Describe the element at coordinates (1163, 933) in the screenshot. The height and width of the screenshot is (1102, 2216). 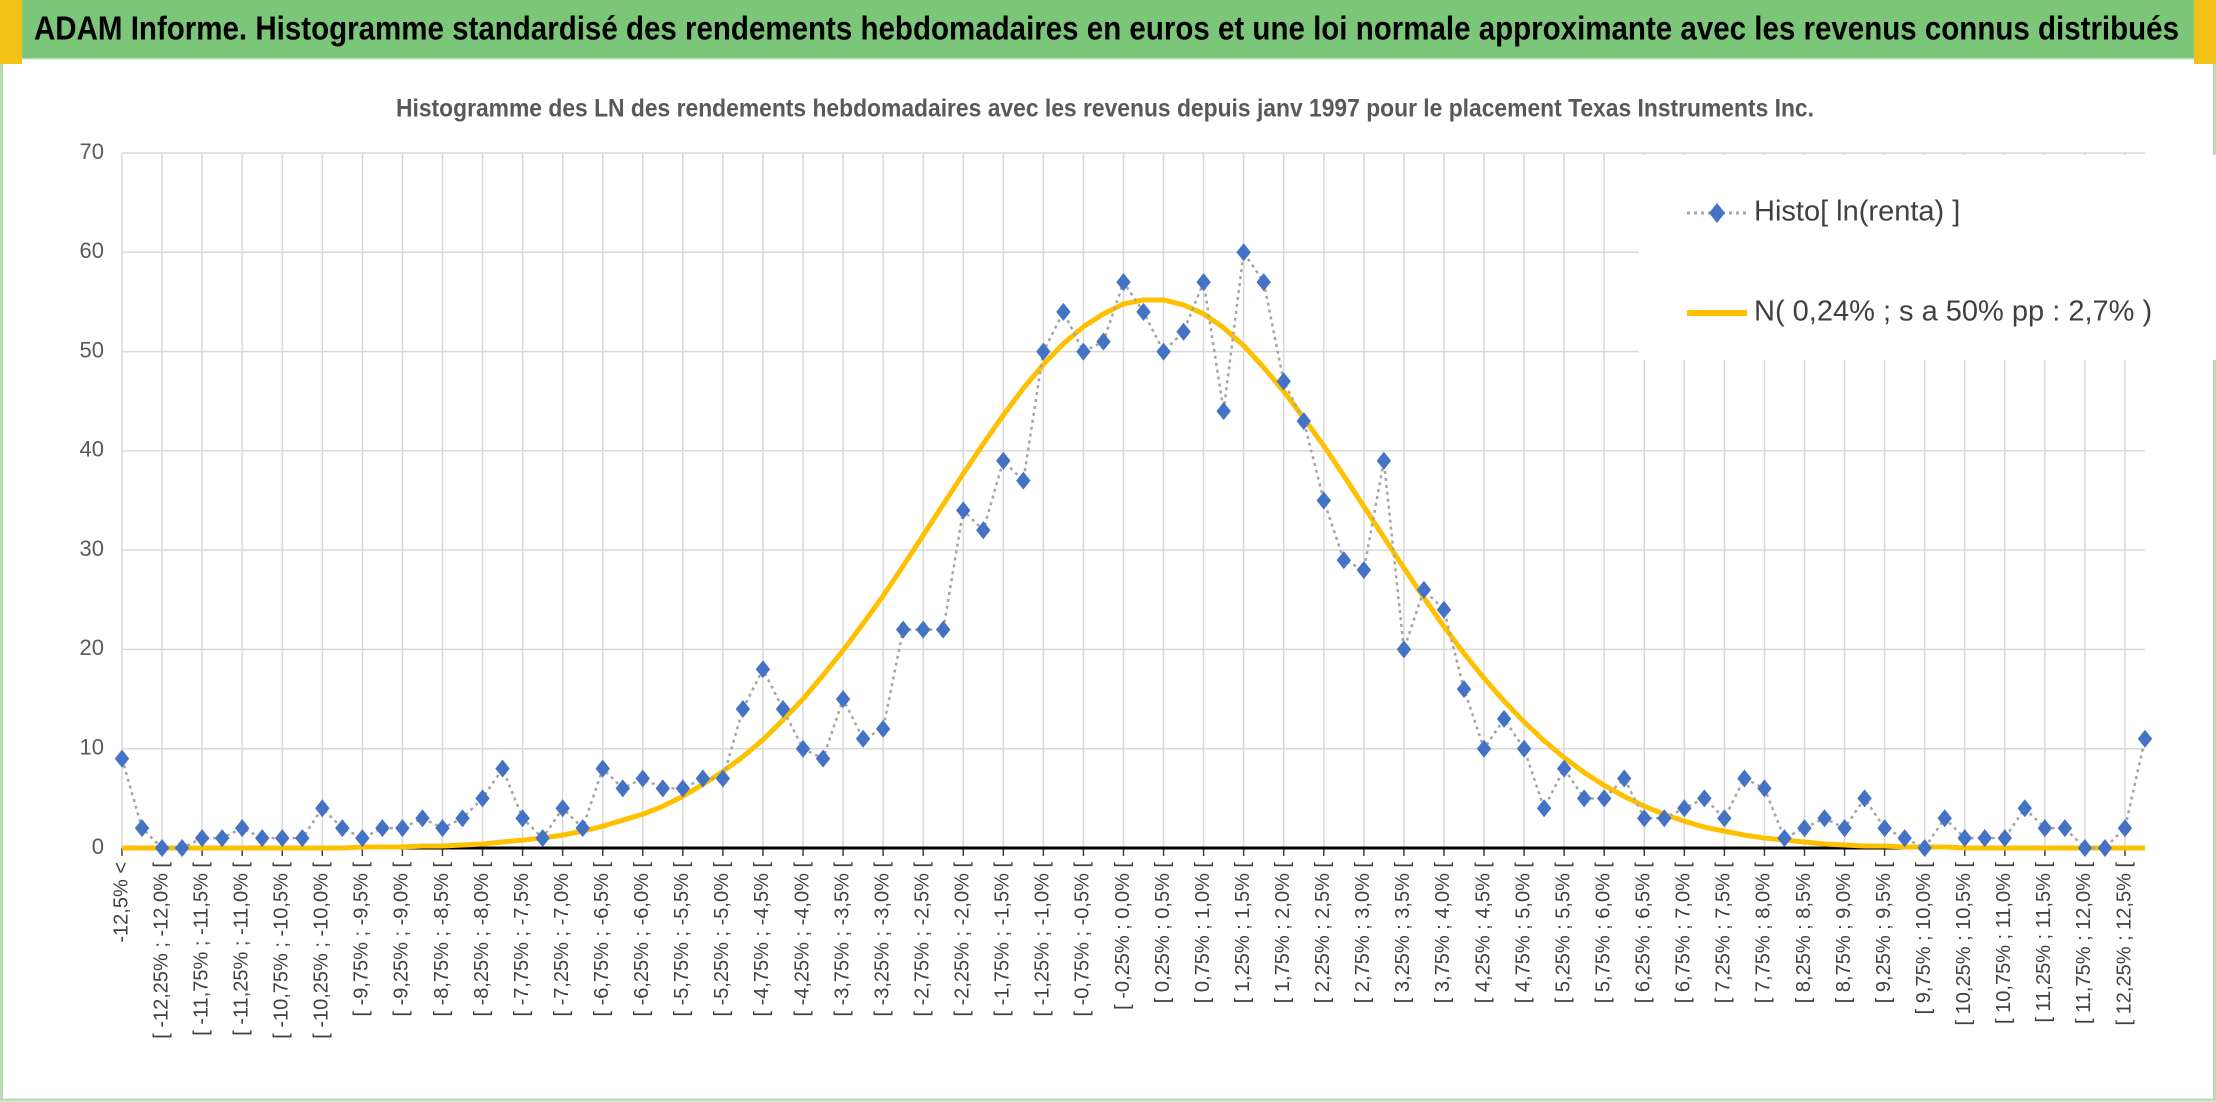
I see `x-tick-label: [ 0,25% ; 0,5% [` at that location.